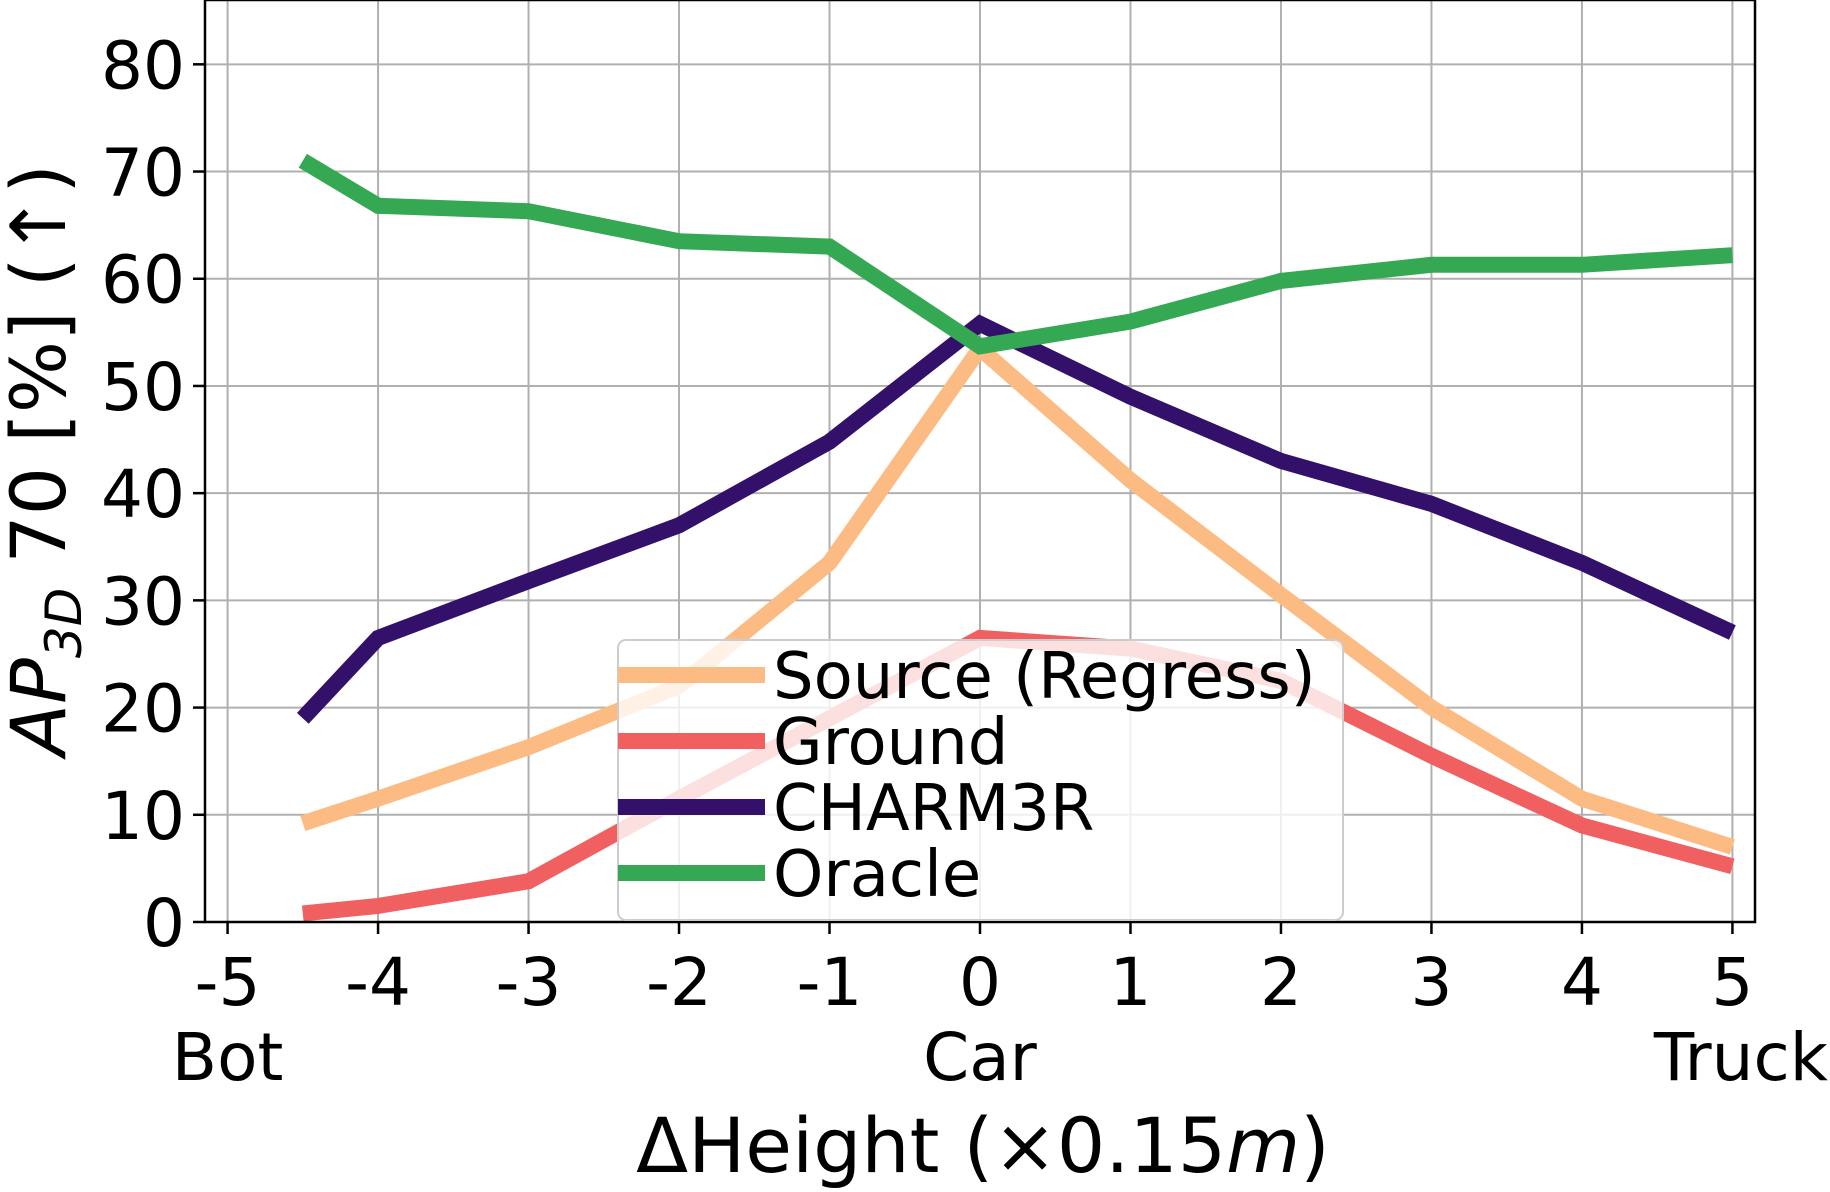  I want to click on series-line-oracle, so click(1015, 254).